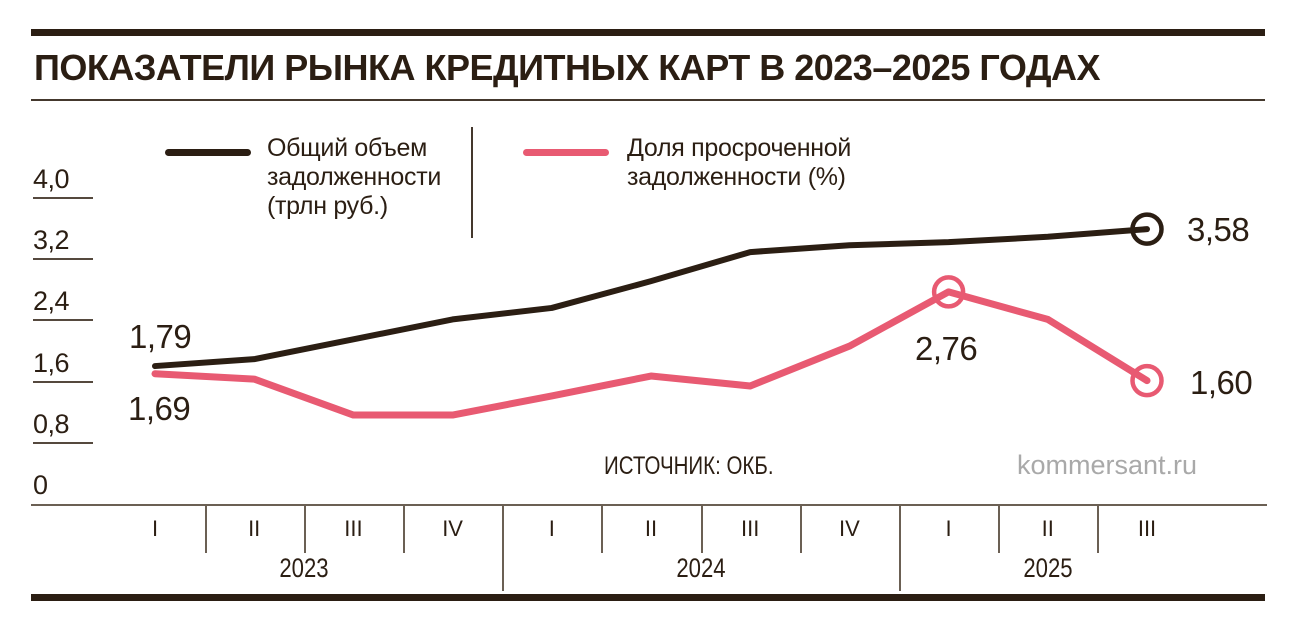 Image resolution: width=1296 pixels, height=630 pixels. I want to click on title-underline, so click(648, 100).